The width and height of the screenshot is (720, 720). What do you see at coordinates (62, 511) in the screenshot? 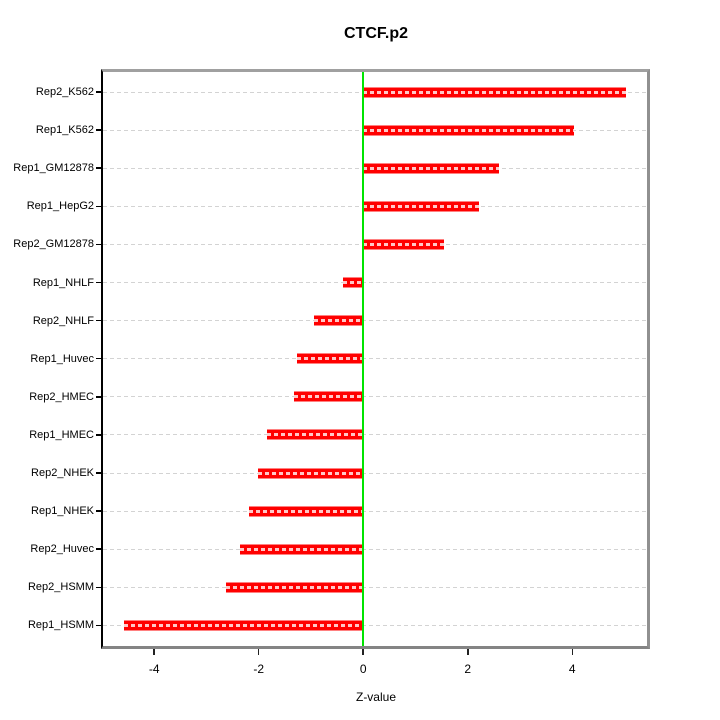
I see `y-tick-label: Rep1_NHEK` at bounding box center [62, 511].